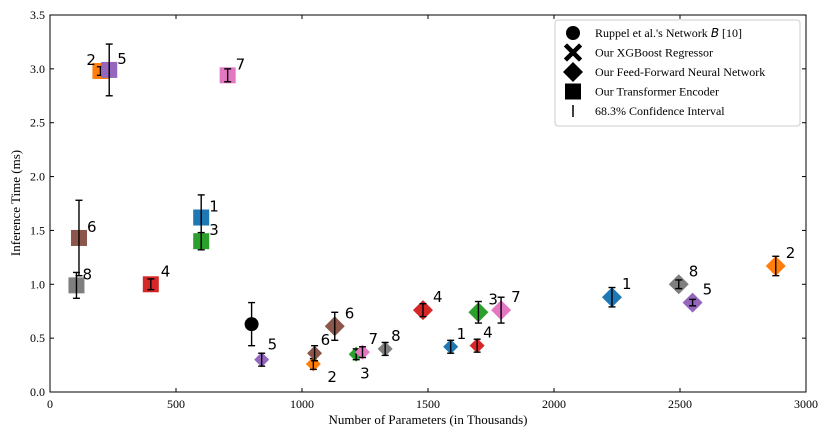 This screenshot has height=438, width=830. Describe the element at coordinates (50, 404) in the screenshot. I see `x-tick-label: 0` at that location.